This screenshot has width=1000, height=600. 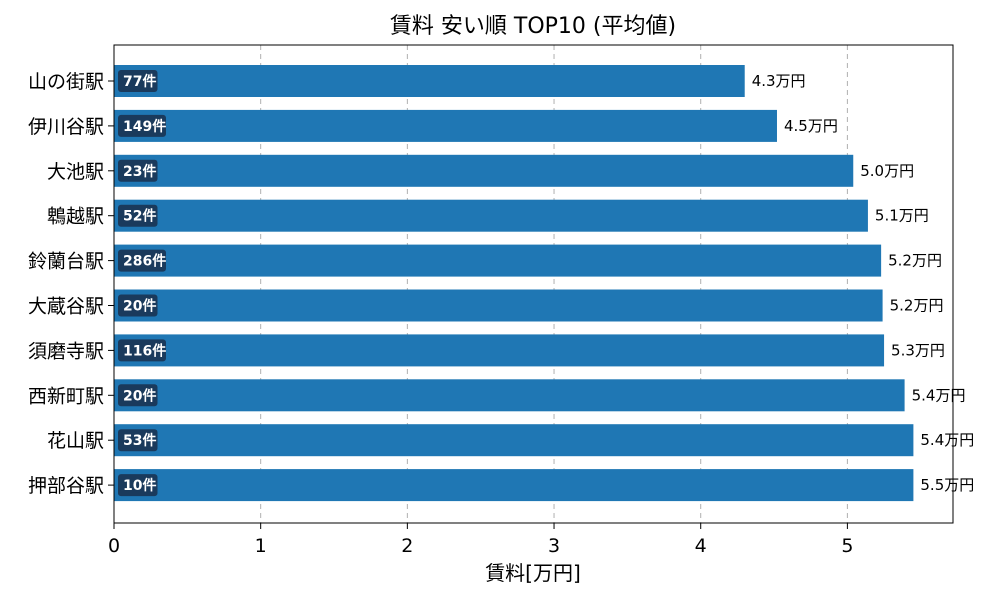 What do you see at coordinates (915, 261) in the screenshot?
I see `value-label-5: 5.2万円` at bounding box center [915, 261].